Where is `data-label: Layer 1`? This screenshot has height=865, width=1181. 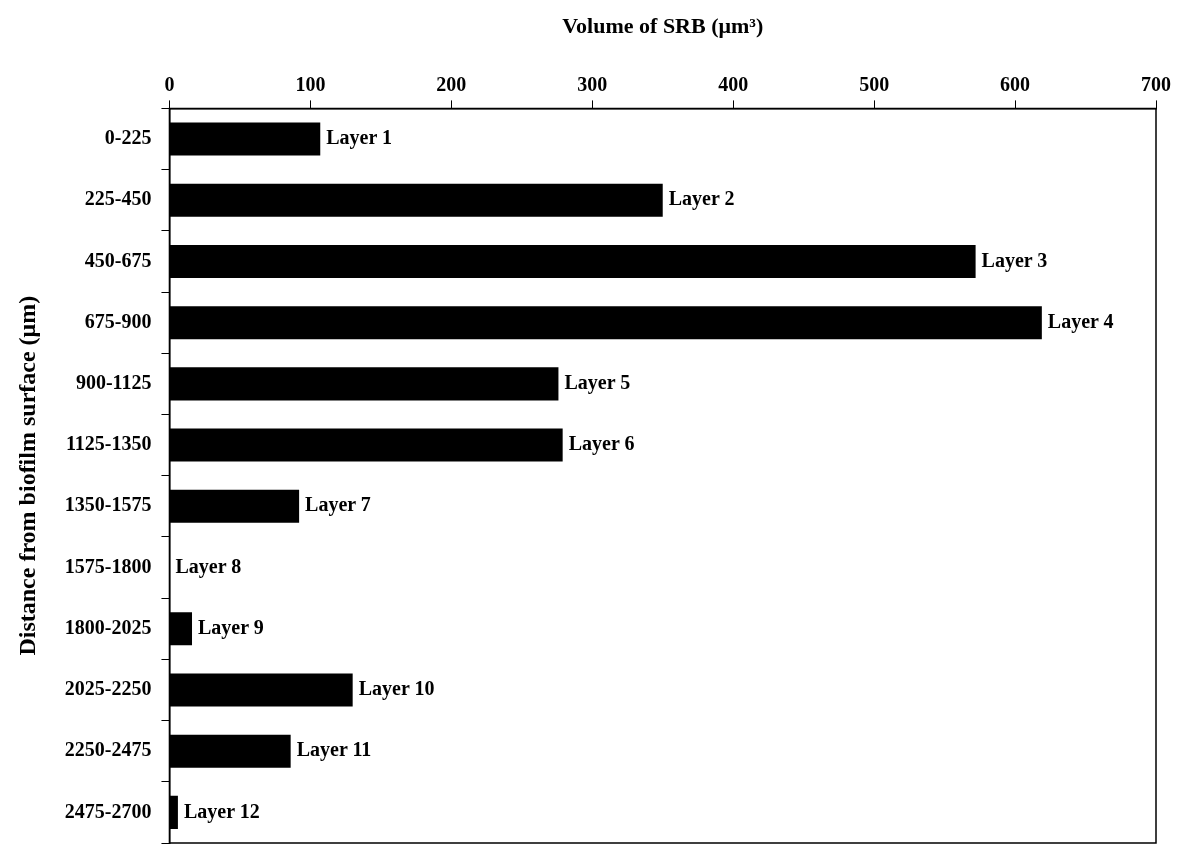 data-label: Layer 1 is located at coordinates (359, 138).